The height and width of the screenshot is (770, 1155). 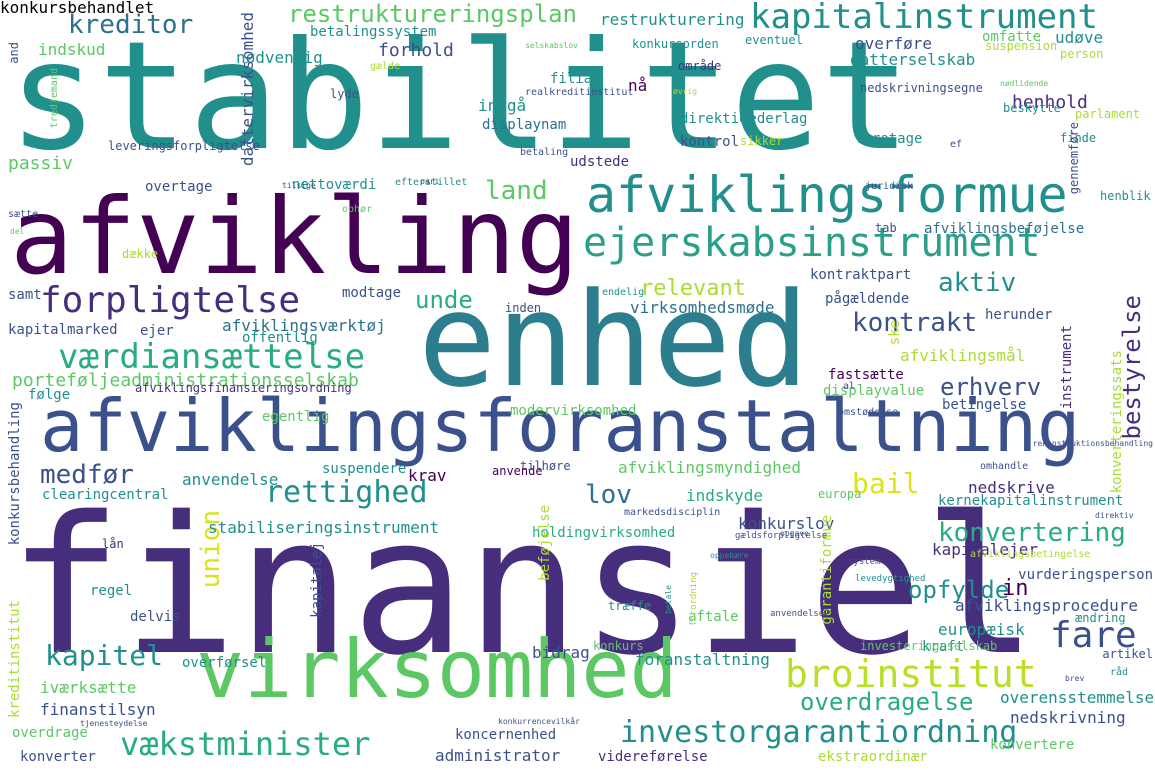 I want to click on word-kreditinstitut: kreditinstitut, so click(x=15, y=659).